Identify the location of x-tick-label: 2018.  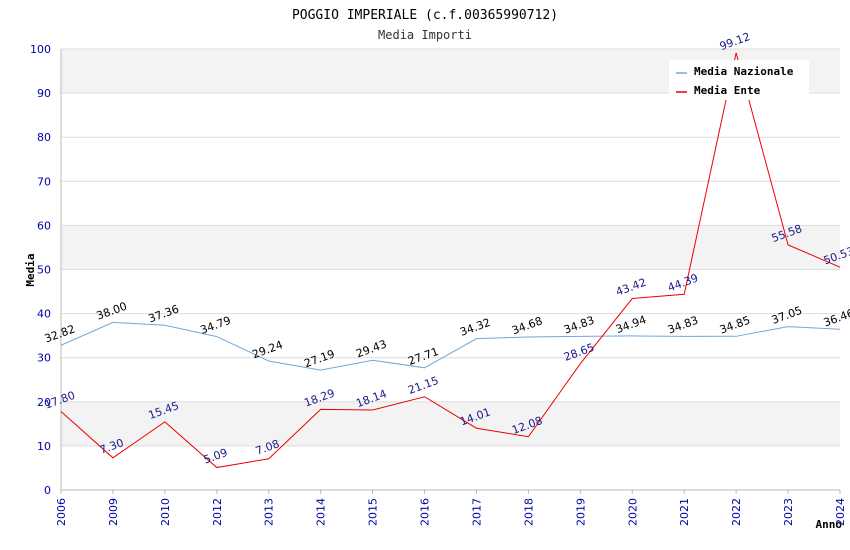
(528, 512).